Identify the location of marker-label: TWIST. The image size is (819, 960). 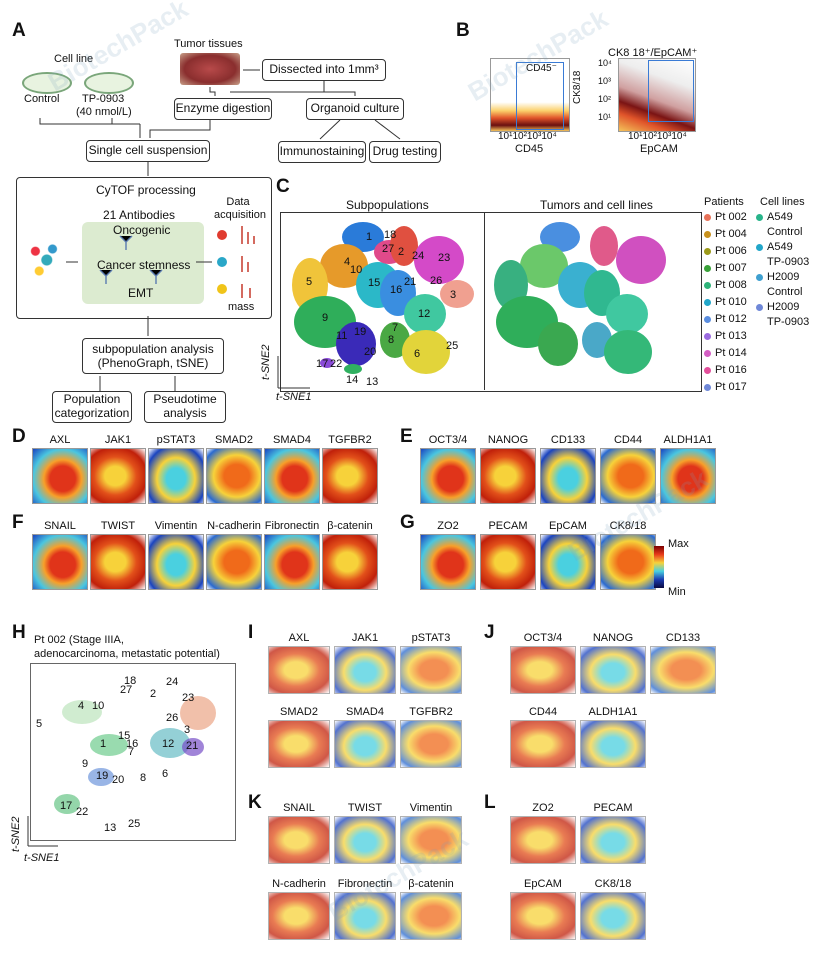
(118, 526).